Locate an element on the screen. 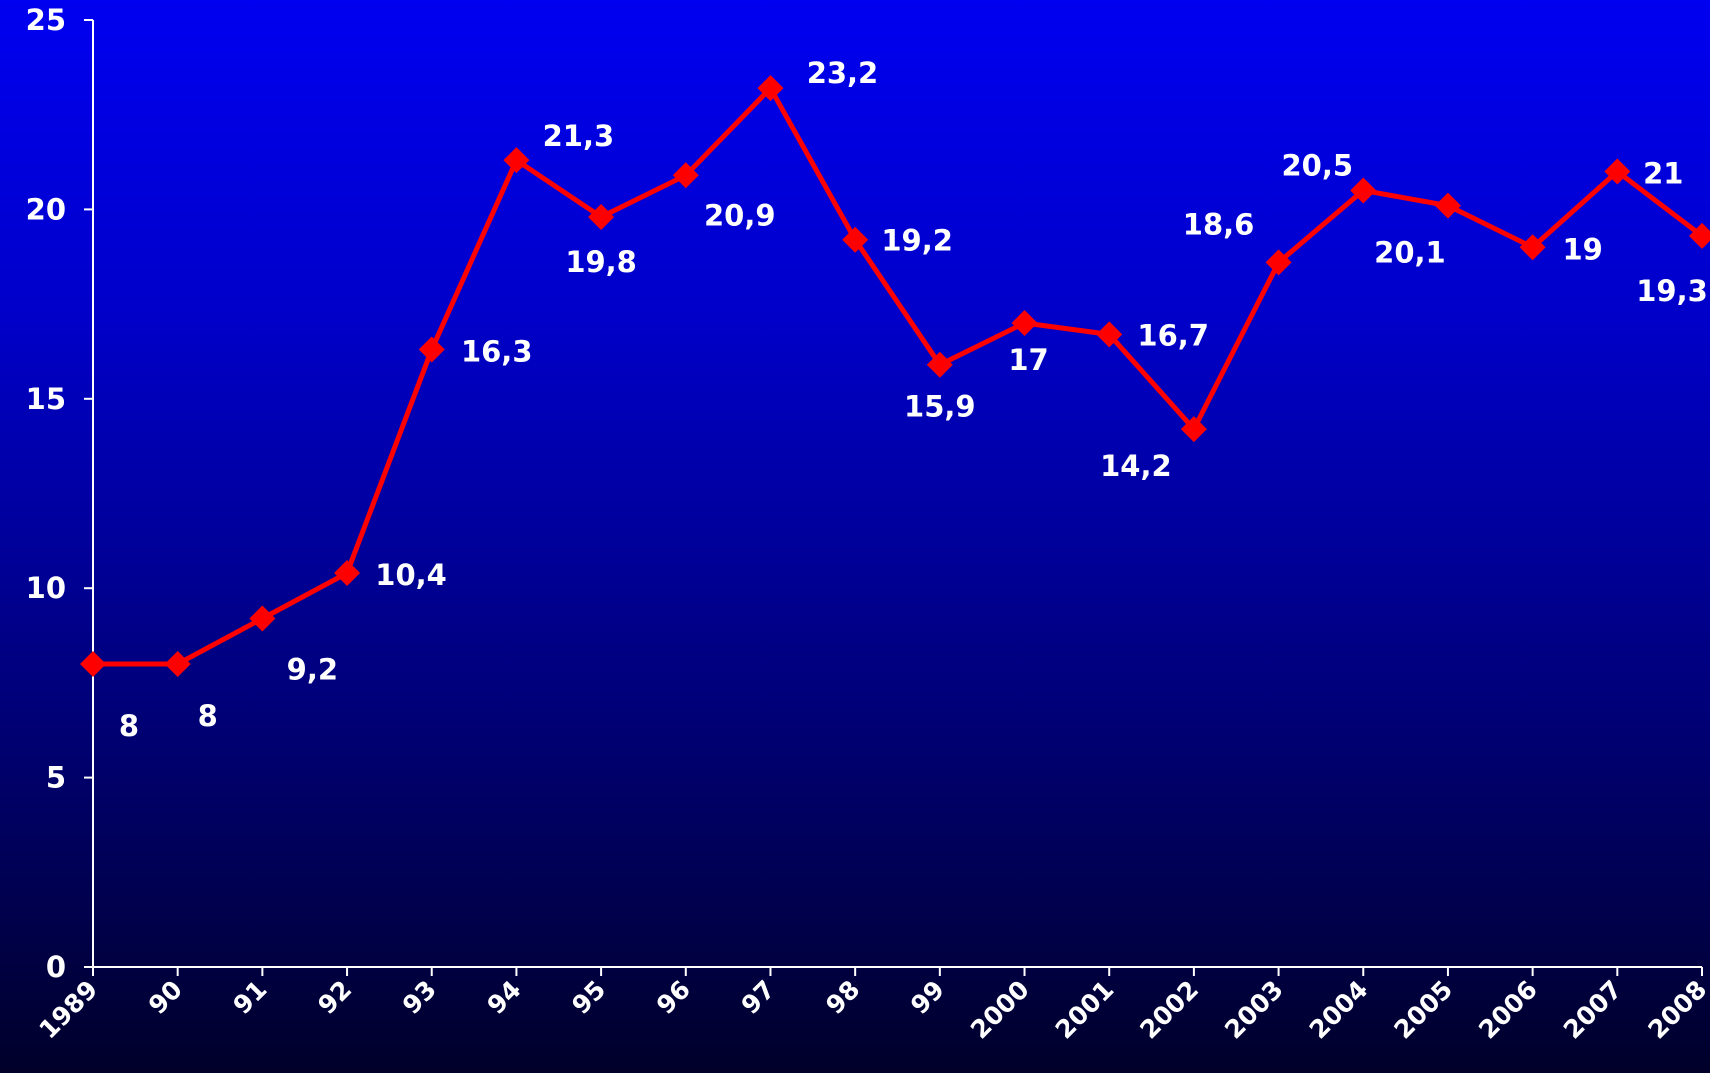 The width and height of the screenshot is (1710, 1073). data-label: 18,6 is located at coordinates (1219, 224).